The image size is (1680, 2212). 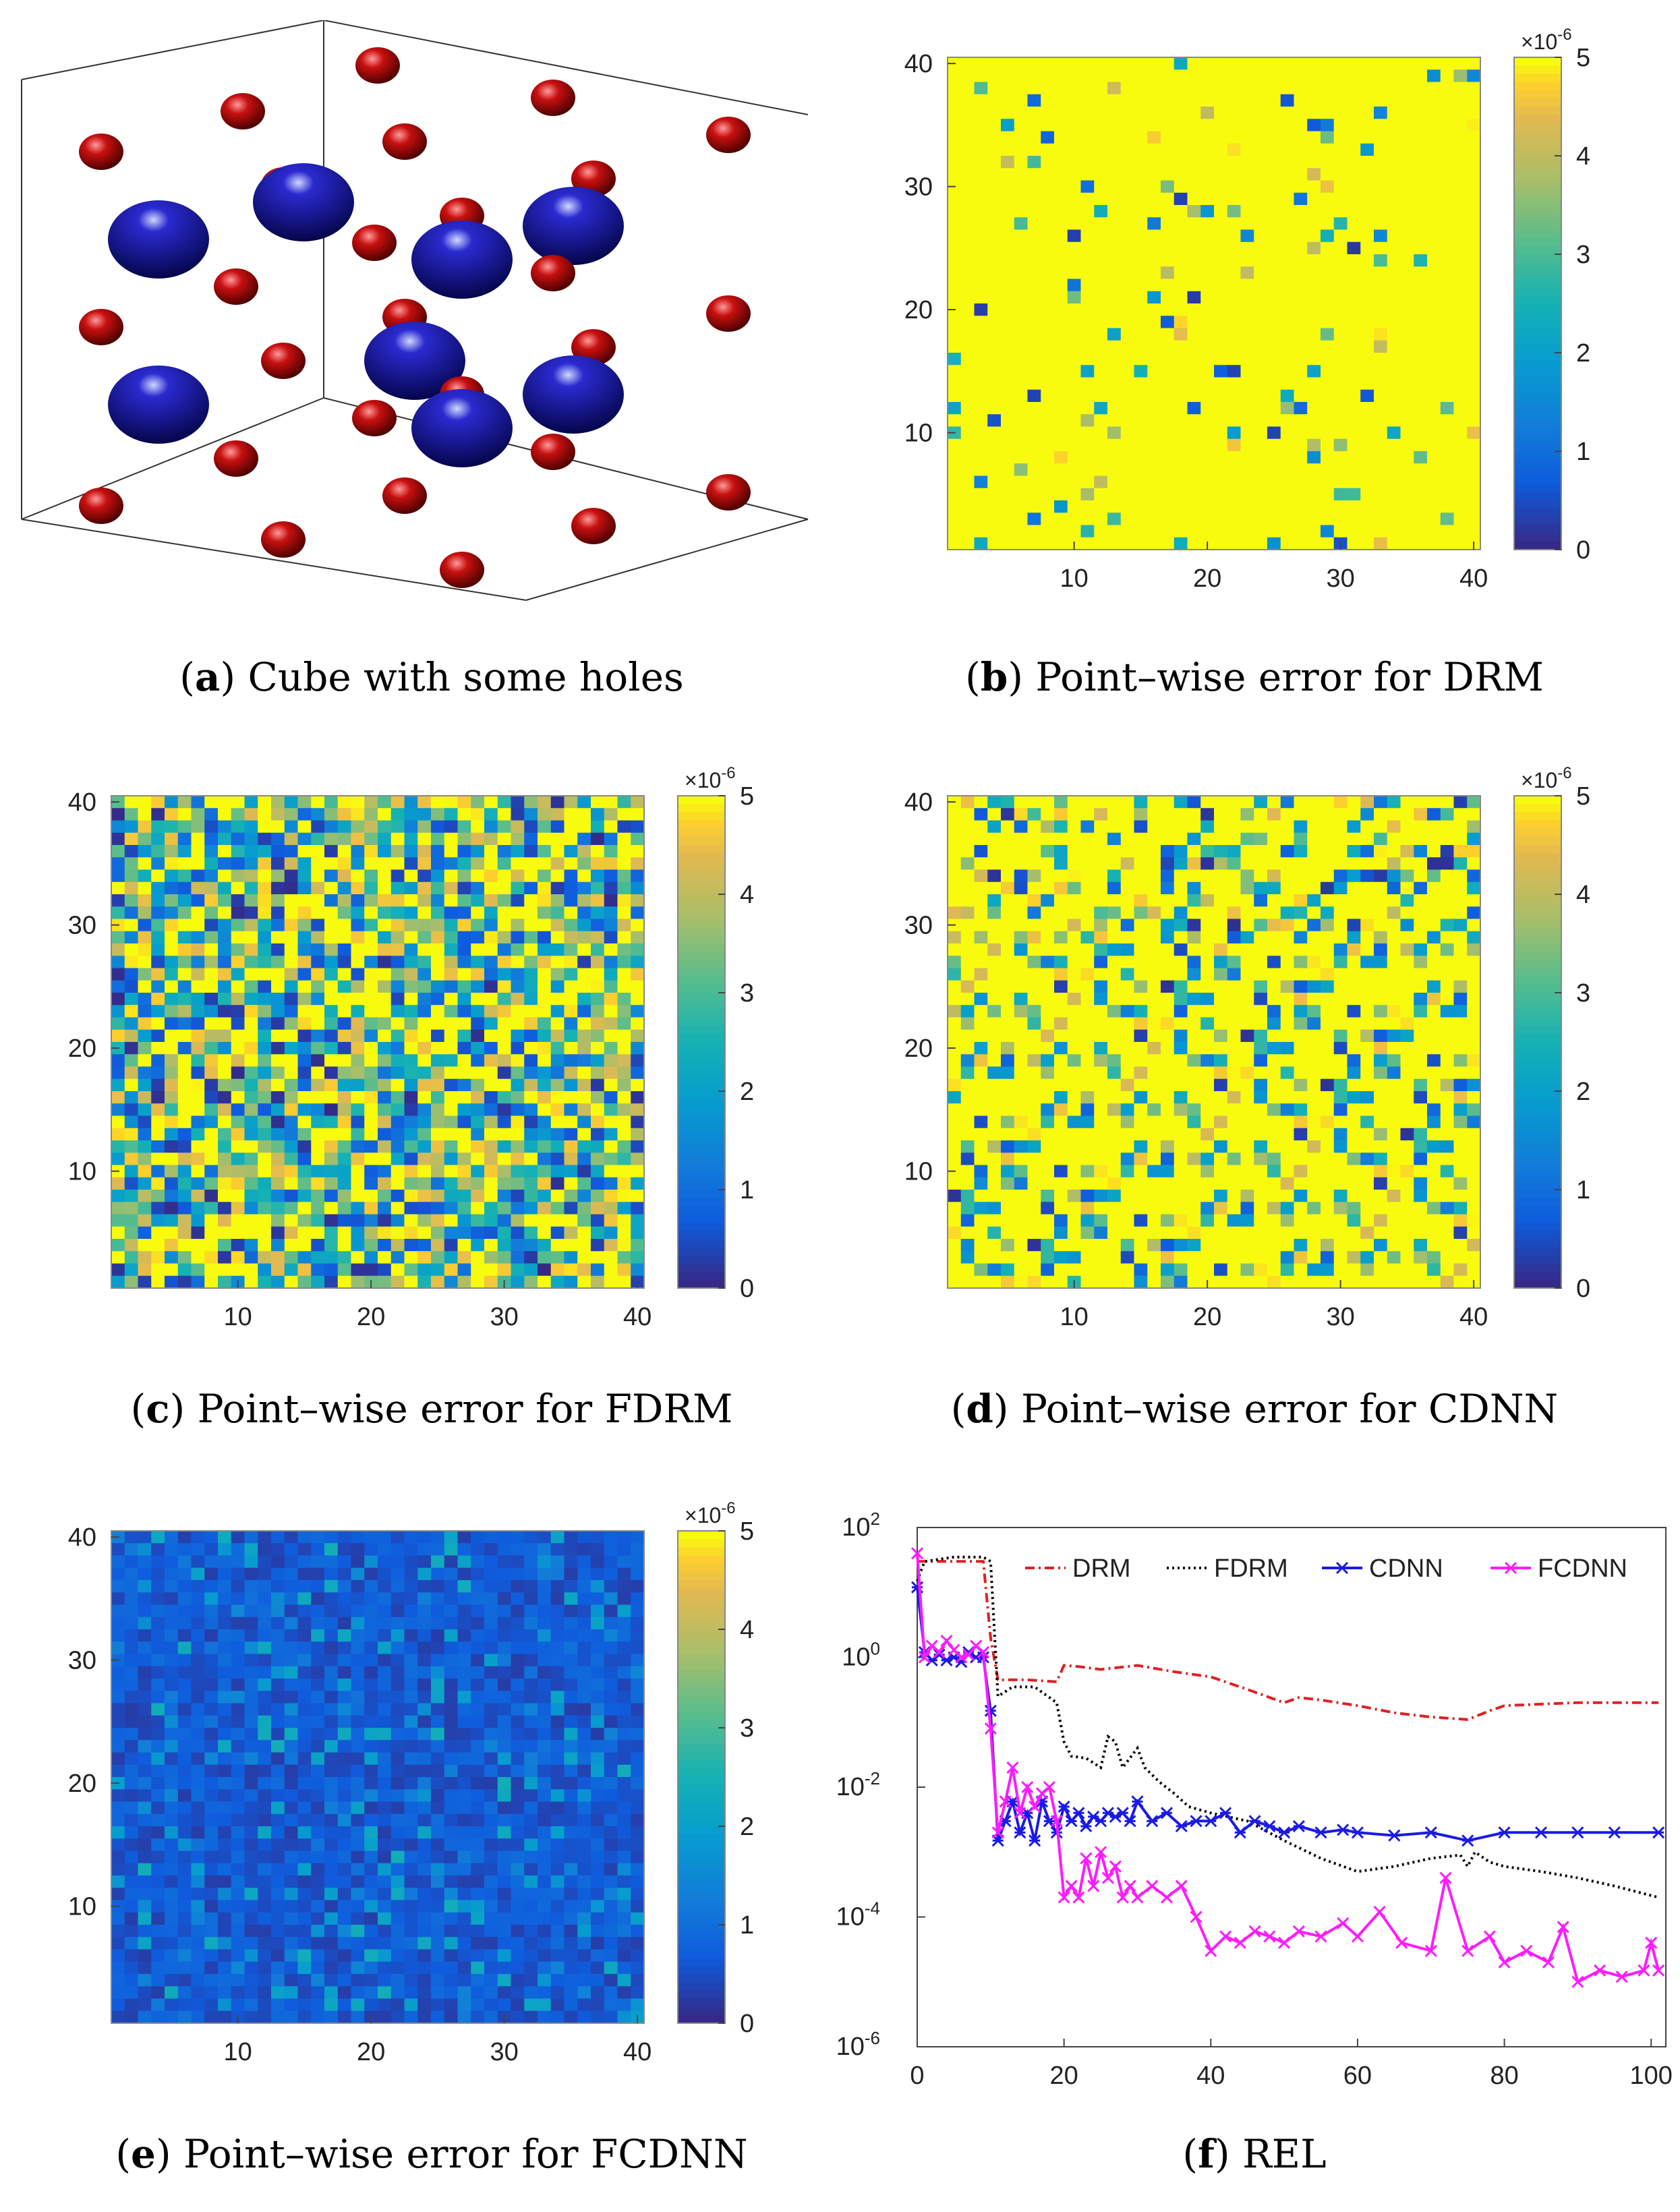 I want to click on cube-edge, so click(x=172, y=459).